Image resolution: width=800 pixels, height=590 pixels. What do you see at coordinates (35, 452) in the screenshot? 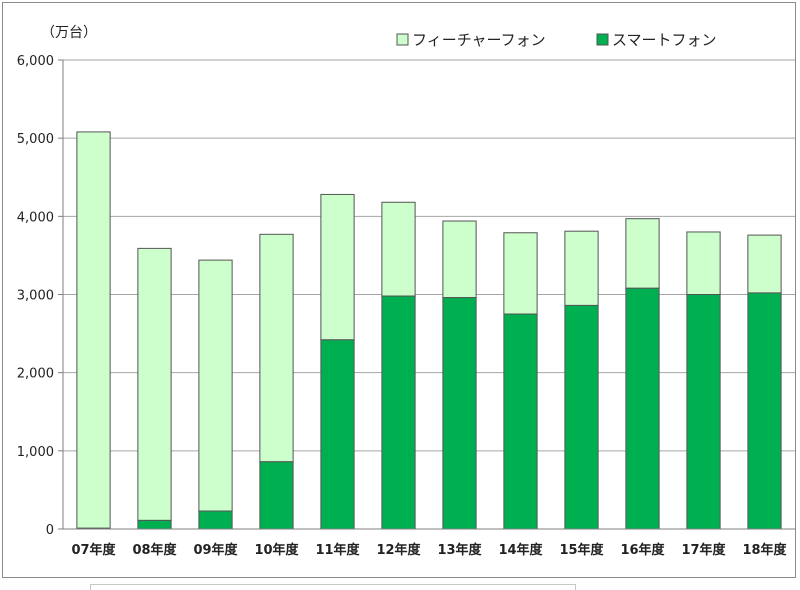
I see `y-tick-label: 1,000` at bounding box center [35, 452].